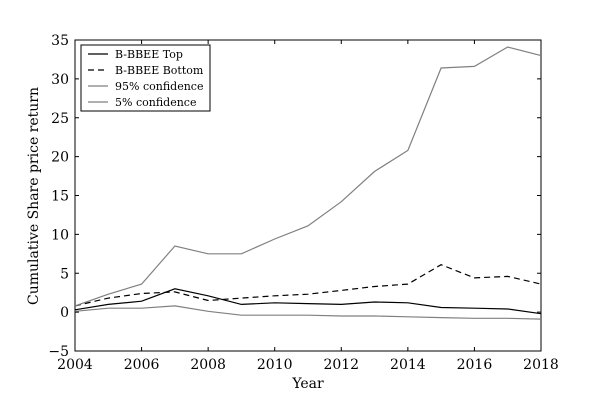  Describe the element at coordinates (64, 313) in the screenshot. I see `y-tick-label: 0` at that location.